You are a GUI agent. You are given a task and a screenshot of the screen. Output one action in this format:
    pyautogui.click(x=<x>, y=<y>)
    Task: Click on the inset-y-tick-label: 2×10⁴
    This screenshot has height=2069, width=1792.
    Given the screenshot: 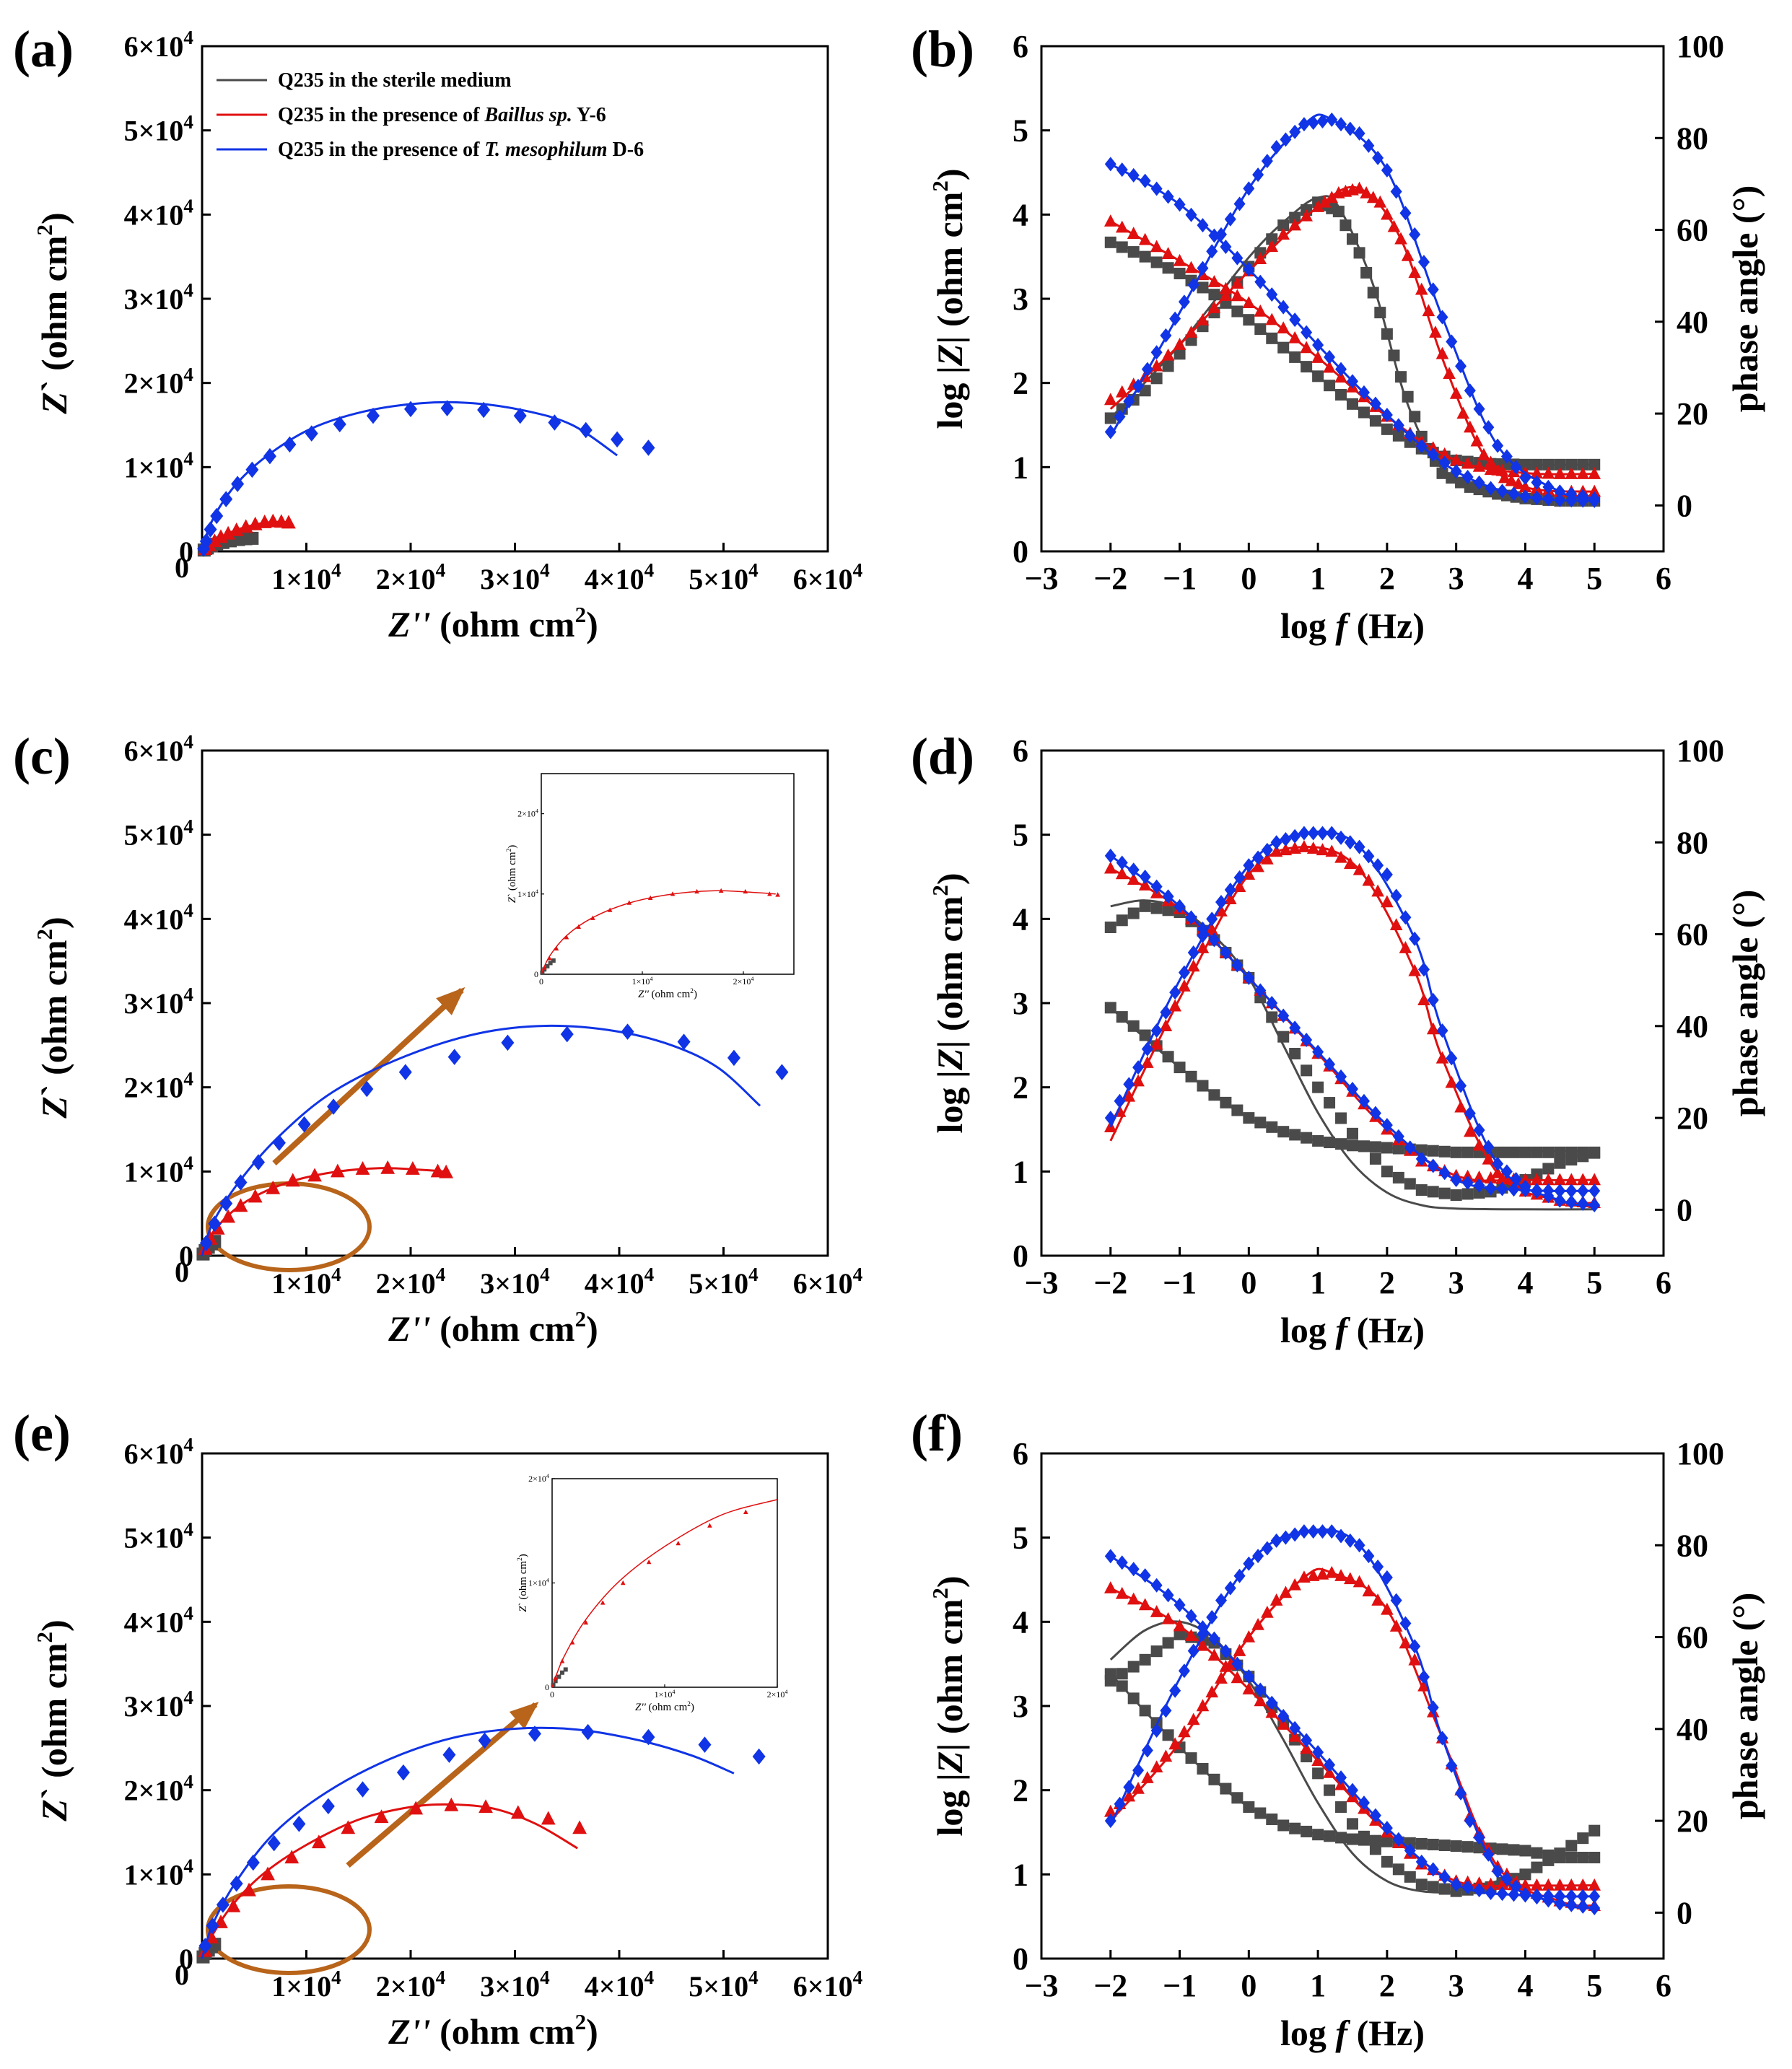 What is the action you would take?
    pyautogui.click(x=538, y=1478)
    